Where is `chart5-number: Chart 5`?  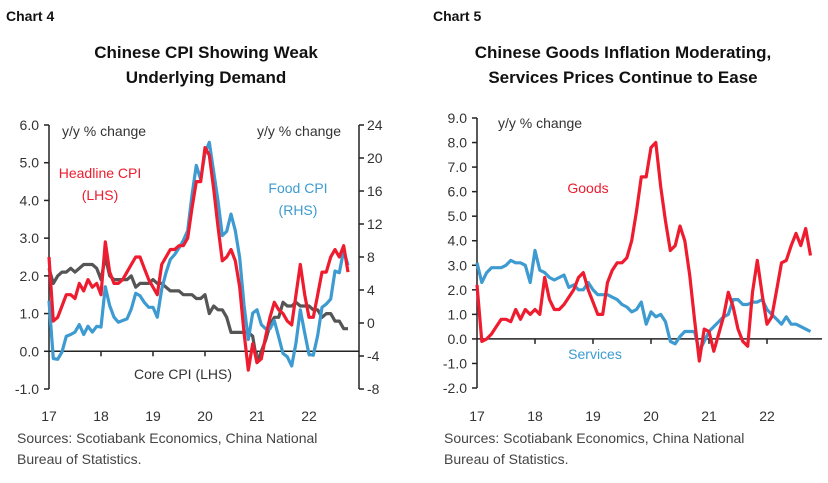 chart5-number: Chart 5 is located at coordinates (457, 16).